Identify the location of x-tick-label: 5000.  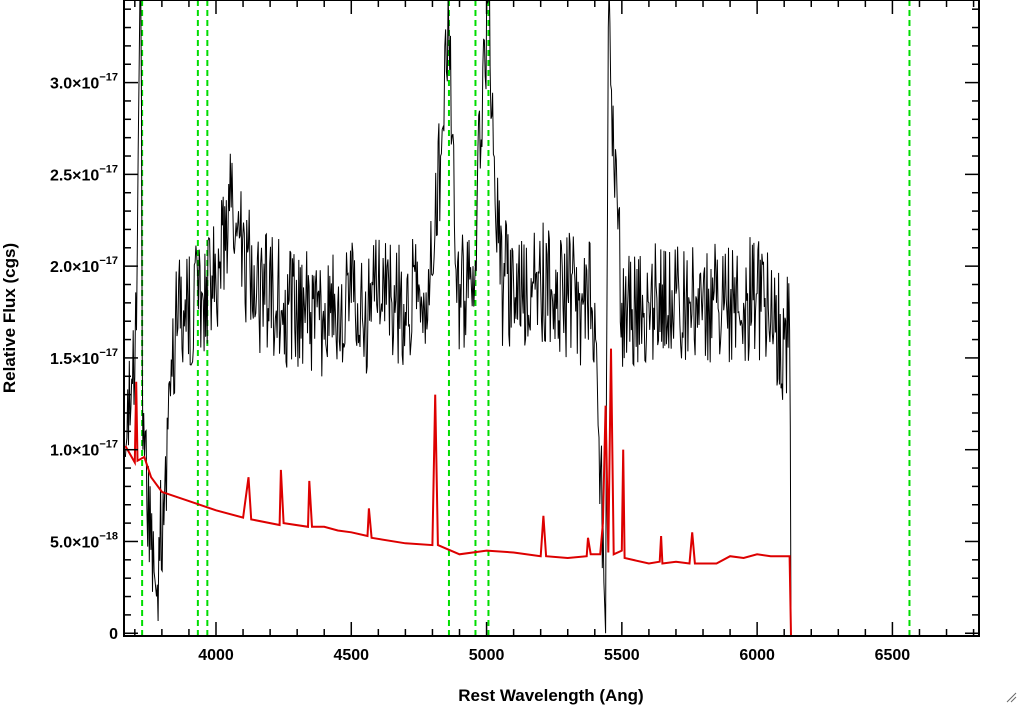
(487, 655).